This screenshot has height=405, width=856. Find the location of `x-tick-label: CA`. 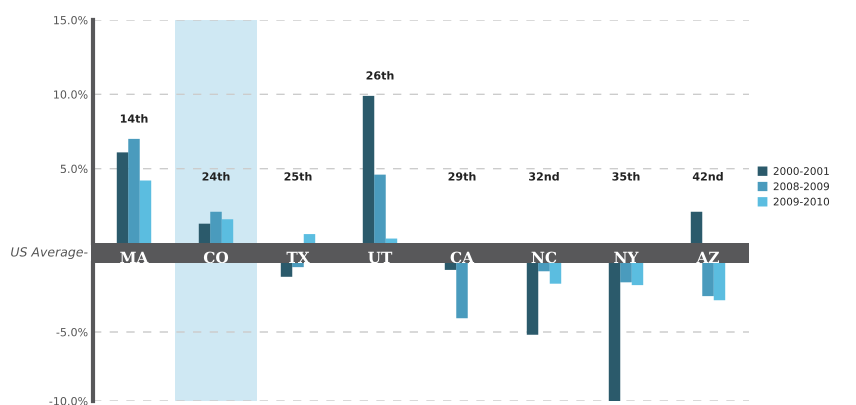

x-tick-label: CA is located at coordinates (462, 258).